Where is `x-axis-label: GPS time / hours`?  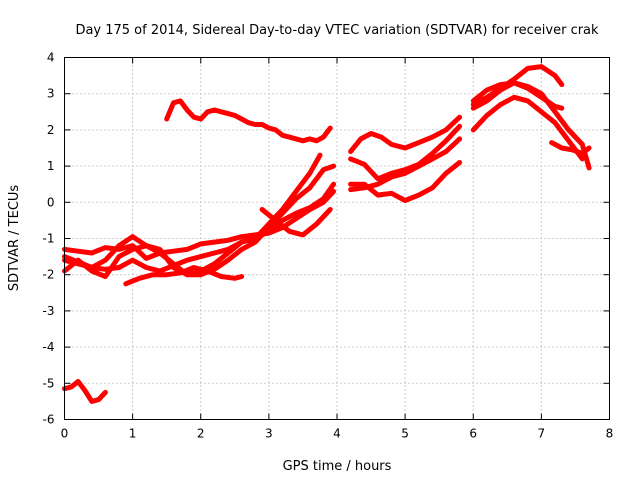 x-axis-label: GPS time / hours is located at coordinates (337, 466).